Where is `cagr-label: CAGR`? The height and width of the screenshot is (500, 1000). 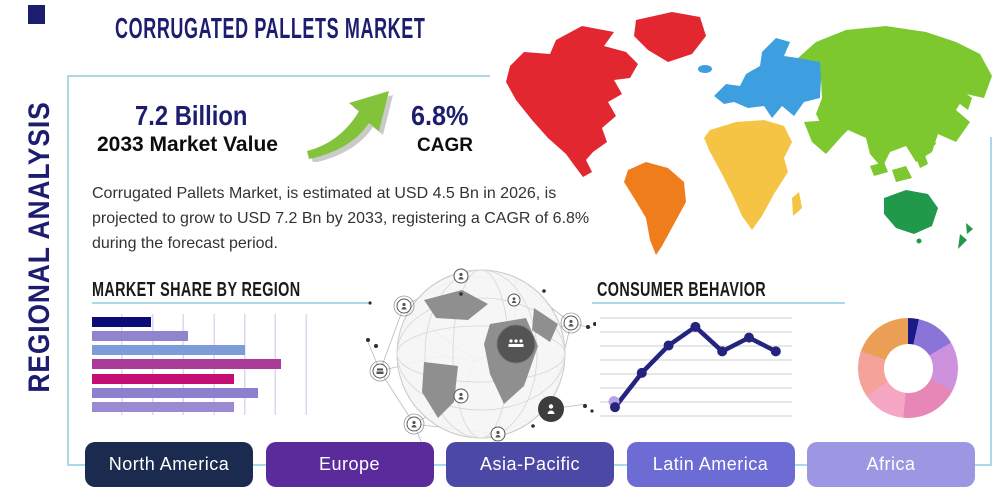
cagr-label: CAGR is located at coordinates (445, 145).